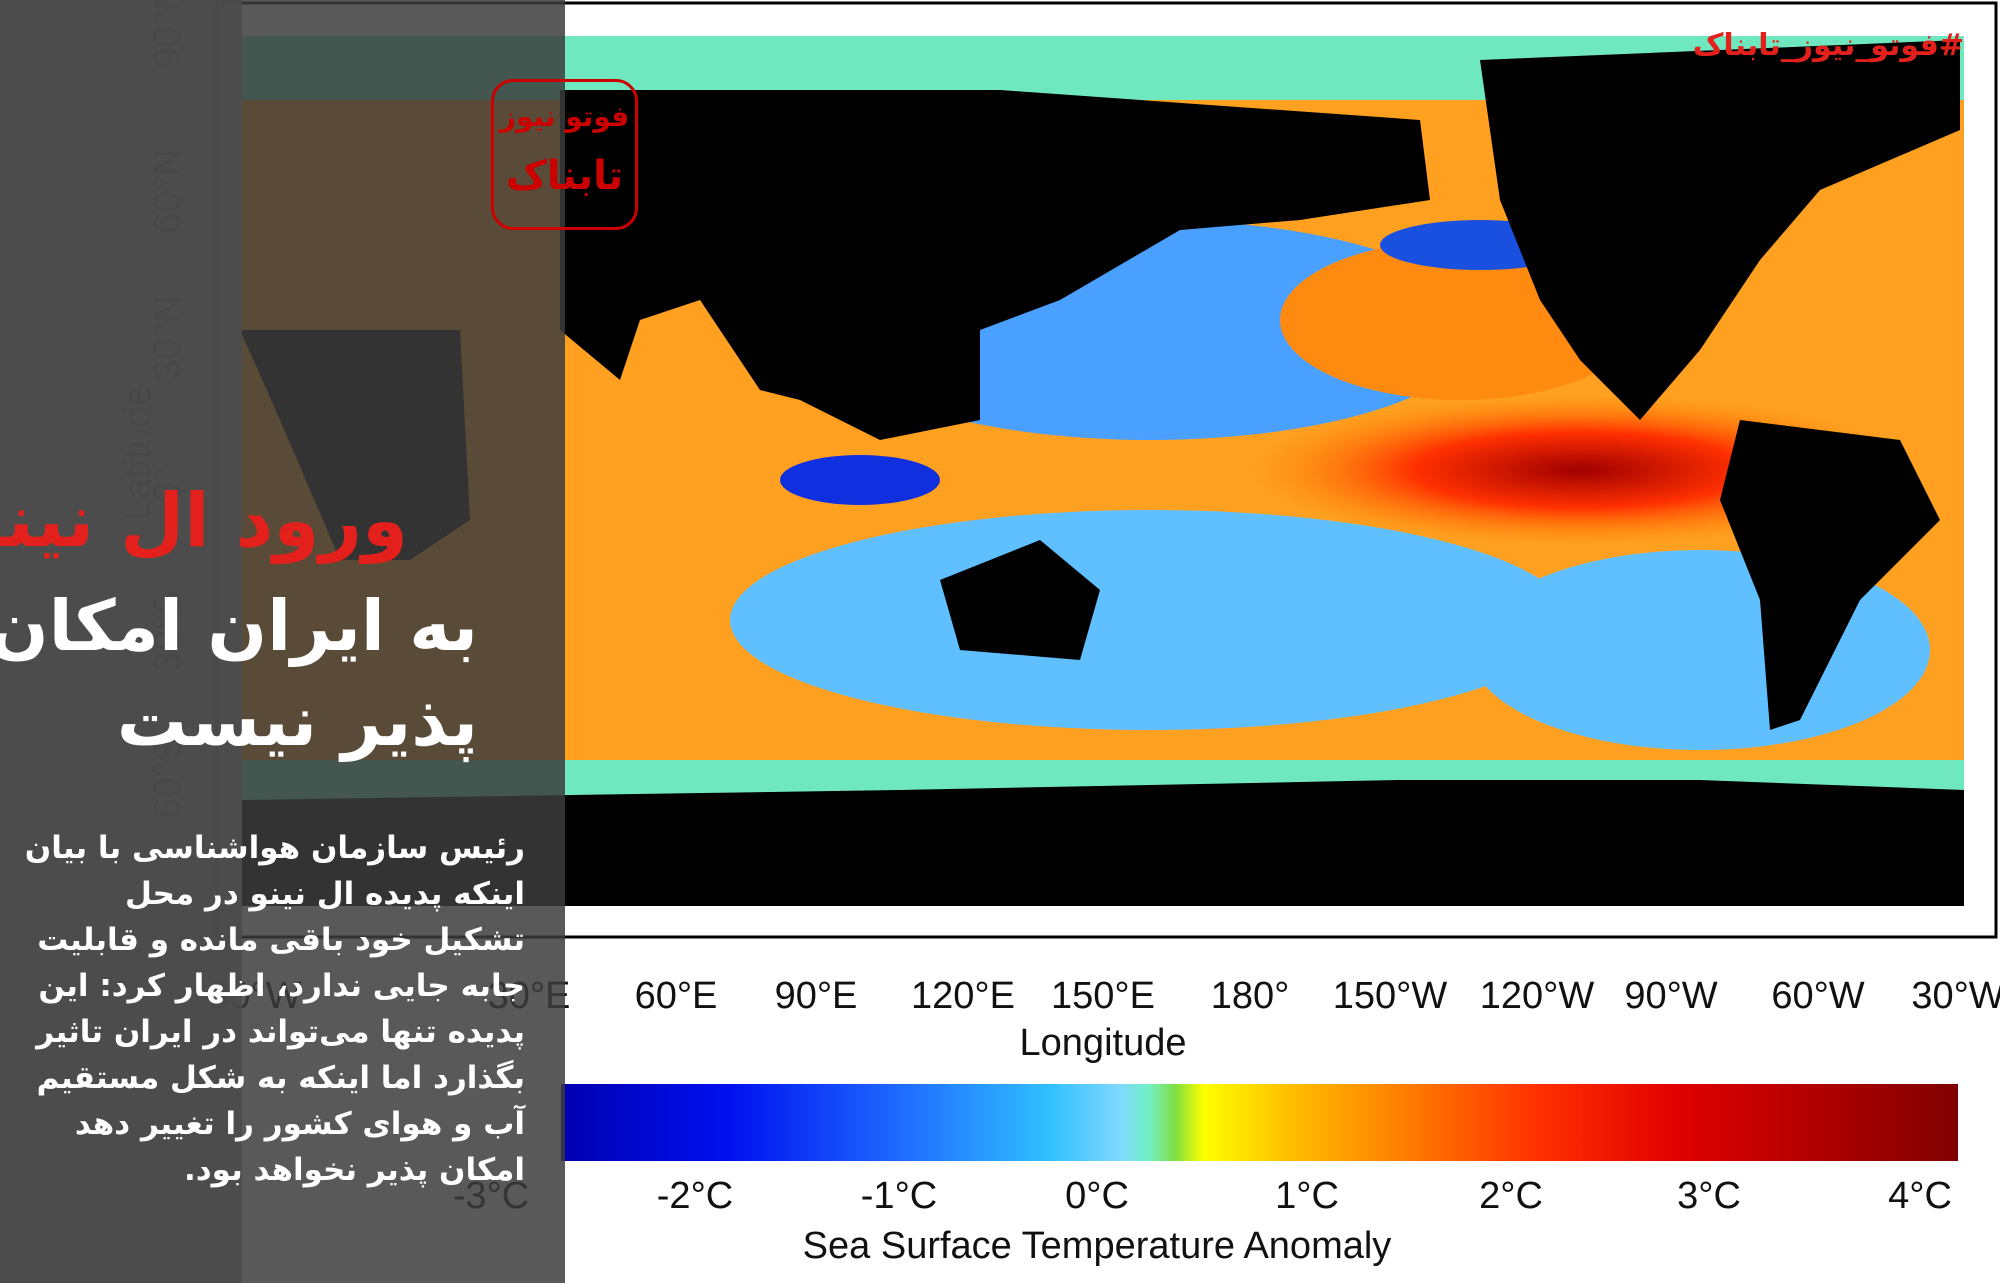  I want to click on headline-highlight: ورود ال نینو, so click(204, 521).